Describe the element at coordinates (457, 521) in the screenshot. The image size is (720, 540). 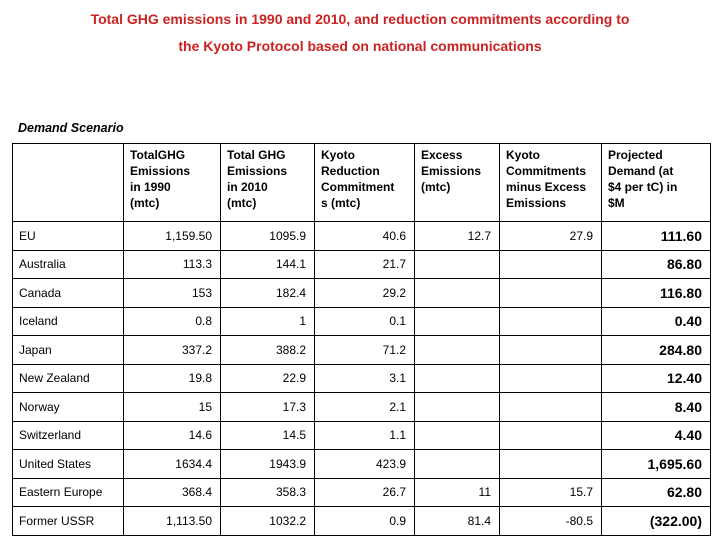
I see `cell-excess-emissions: 81.4` at that location.